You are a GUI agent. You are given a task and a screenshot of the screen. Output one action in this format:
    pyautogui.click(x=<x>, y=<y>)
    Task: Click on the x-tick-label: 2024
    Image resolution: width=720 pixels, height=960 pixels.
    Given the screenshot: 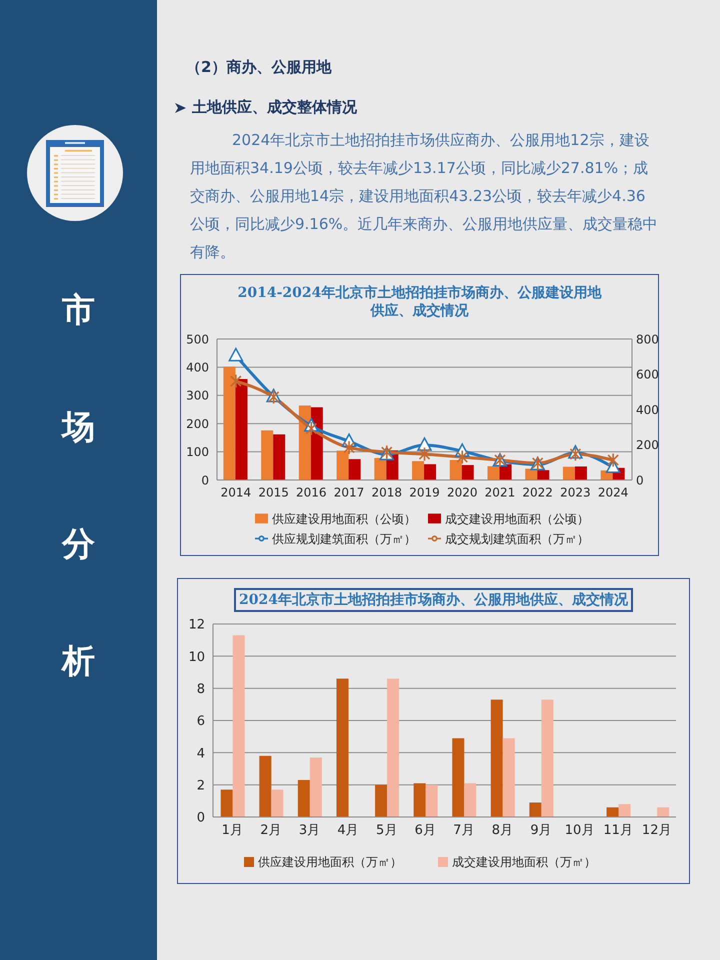 What is the action you would take?
    pyautogui.click(x=613, y=493)
    